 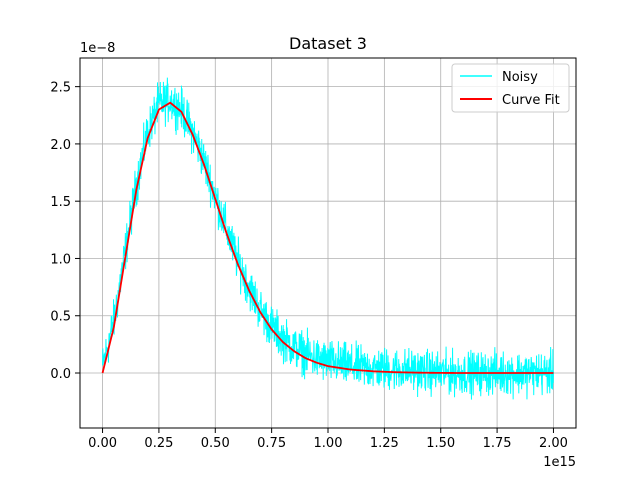 What do you see at coordinates (60, 374) in the screenshot?
I see `y-tick-label: 0.0` at bounding box center [60, 374].